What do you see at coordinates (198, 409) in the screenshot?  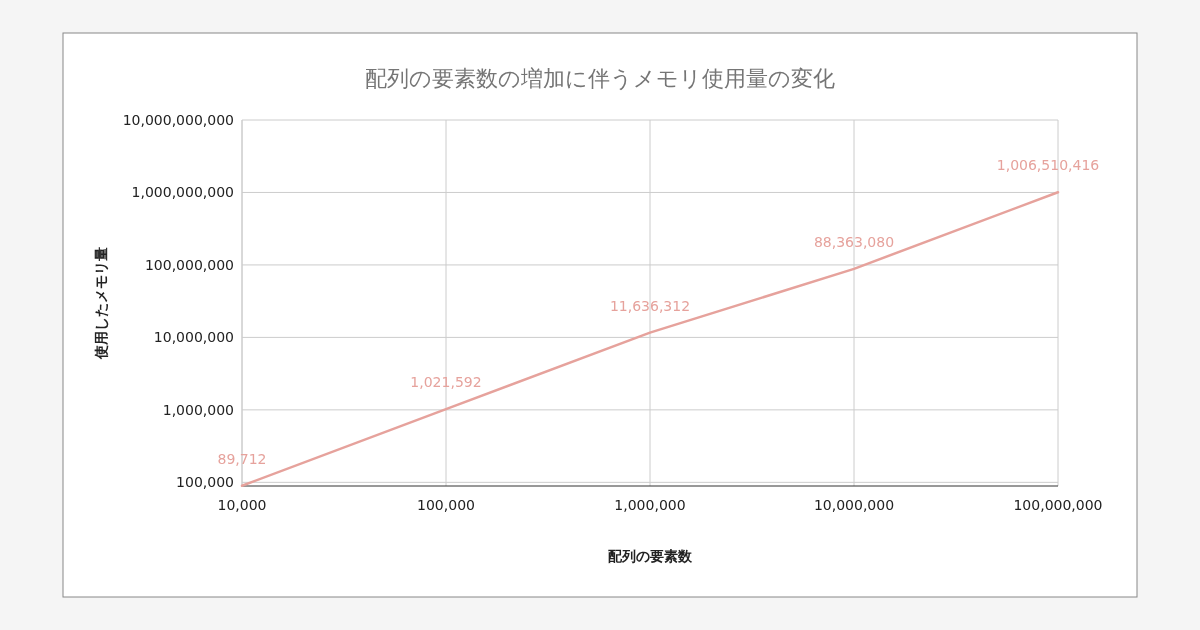 I see `y-tick-label: 1,000,000` at bounding box center [198, 409].